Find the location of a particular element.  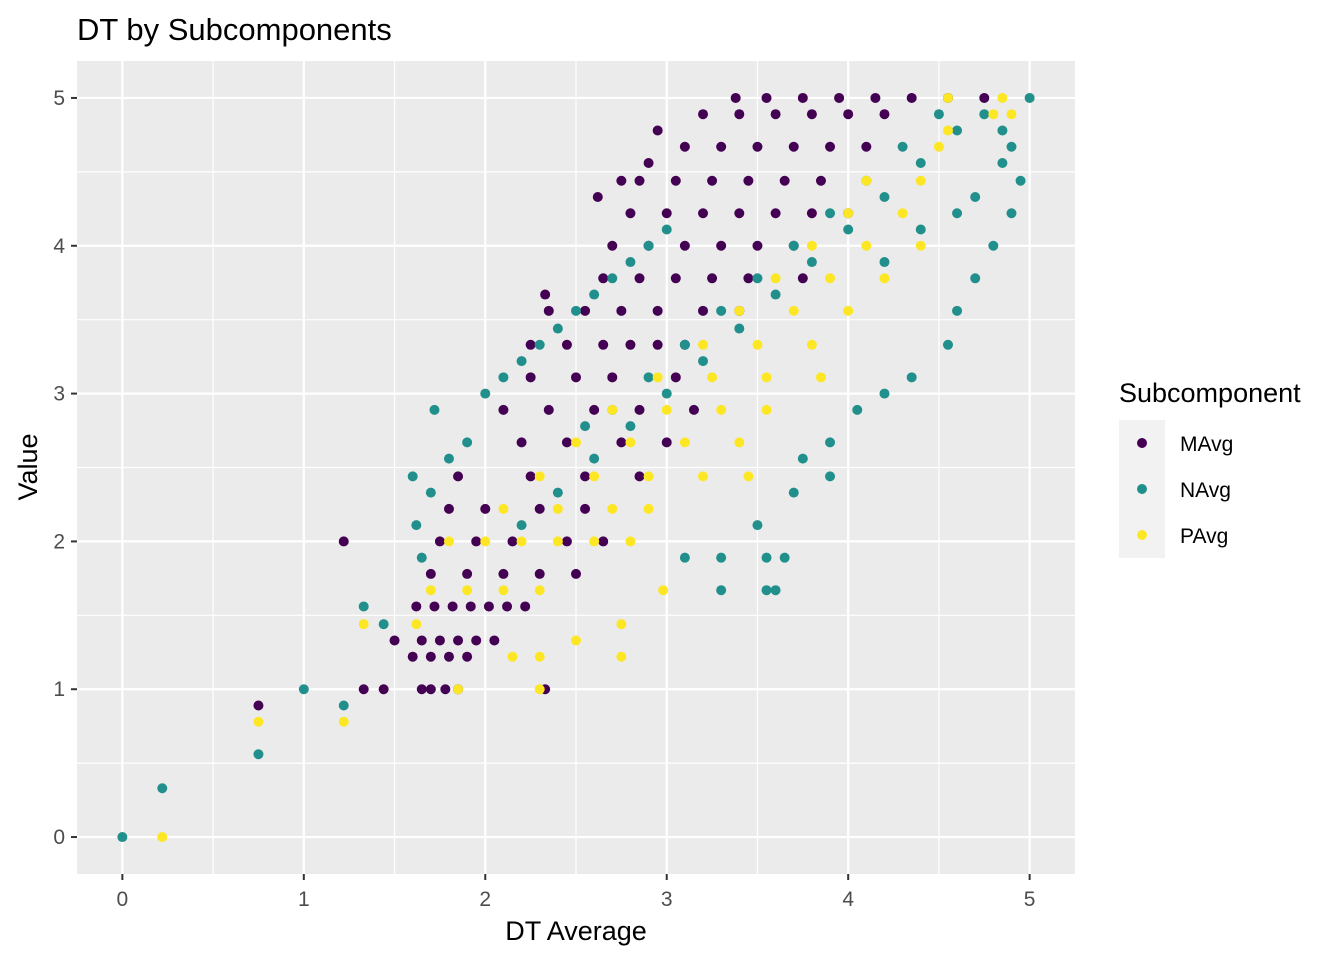

x-tick-label: 1 is located at coordinates (304, 899).